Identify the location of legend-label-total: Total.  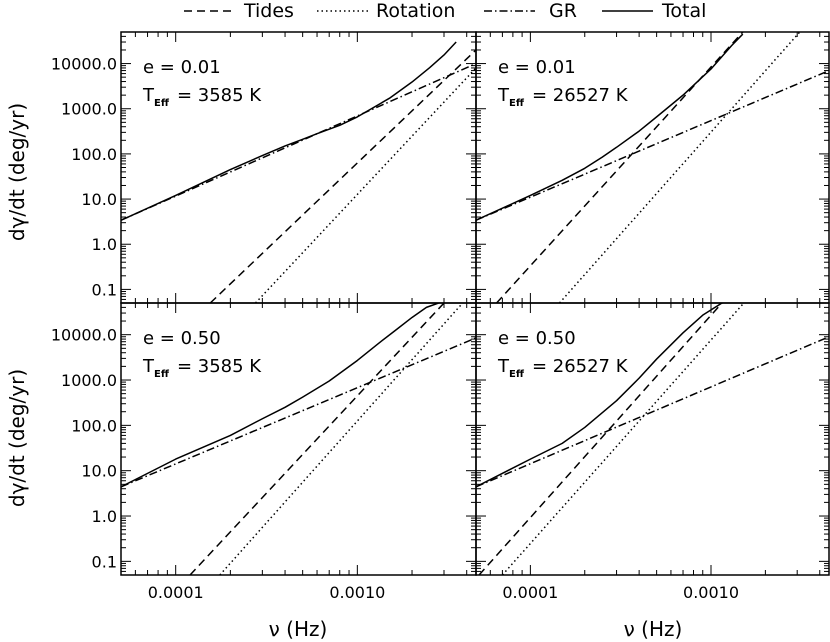
(683, 11).